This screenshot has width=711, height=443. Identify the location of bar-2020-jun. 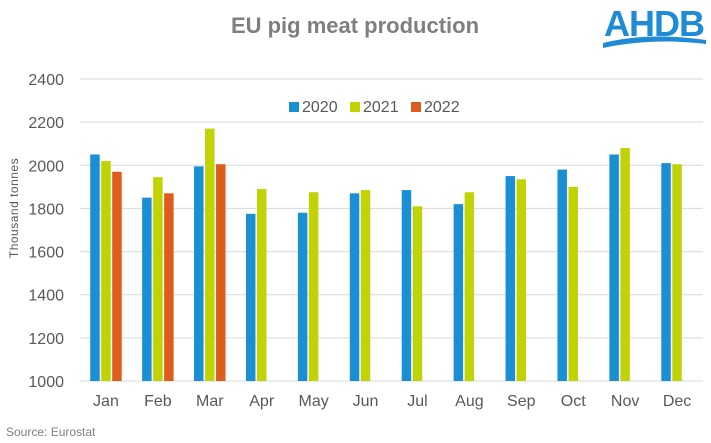
(354, 287).